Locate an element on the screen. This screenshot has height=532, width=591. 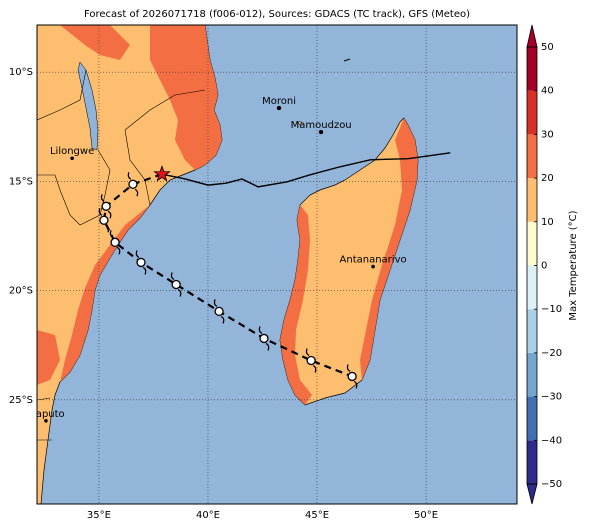
colorbar-tick-label: −40 is located at coordinates (551, 440).